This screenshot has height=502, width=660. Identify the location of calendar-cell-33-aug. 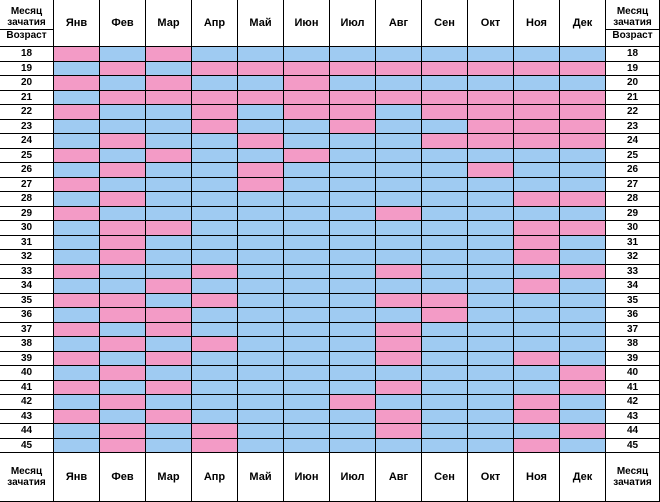
(399, 272).